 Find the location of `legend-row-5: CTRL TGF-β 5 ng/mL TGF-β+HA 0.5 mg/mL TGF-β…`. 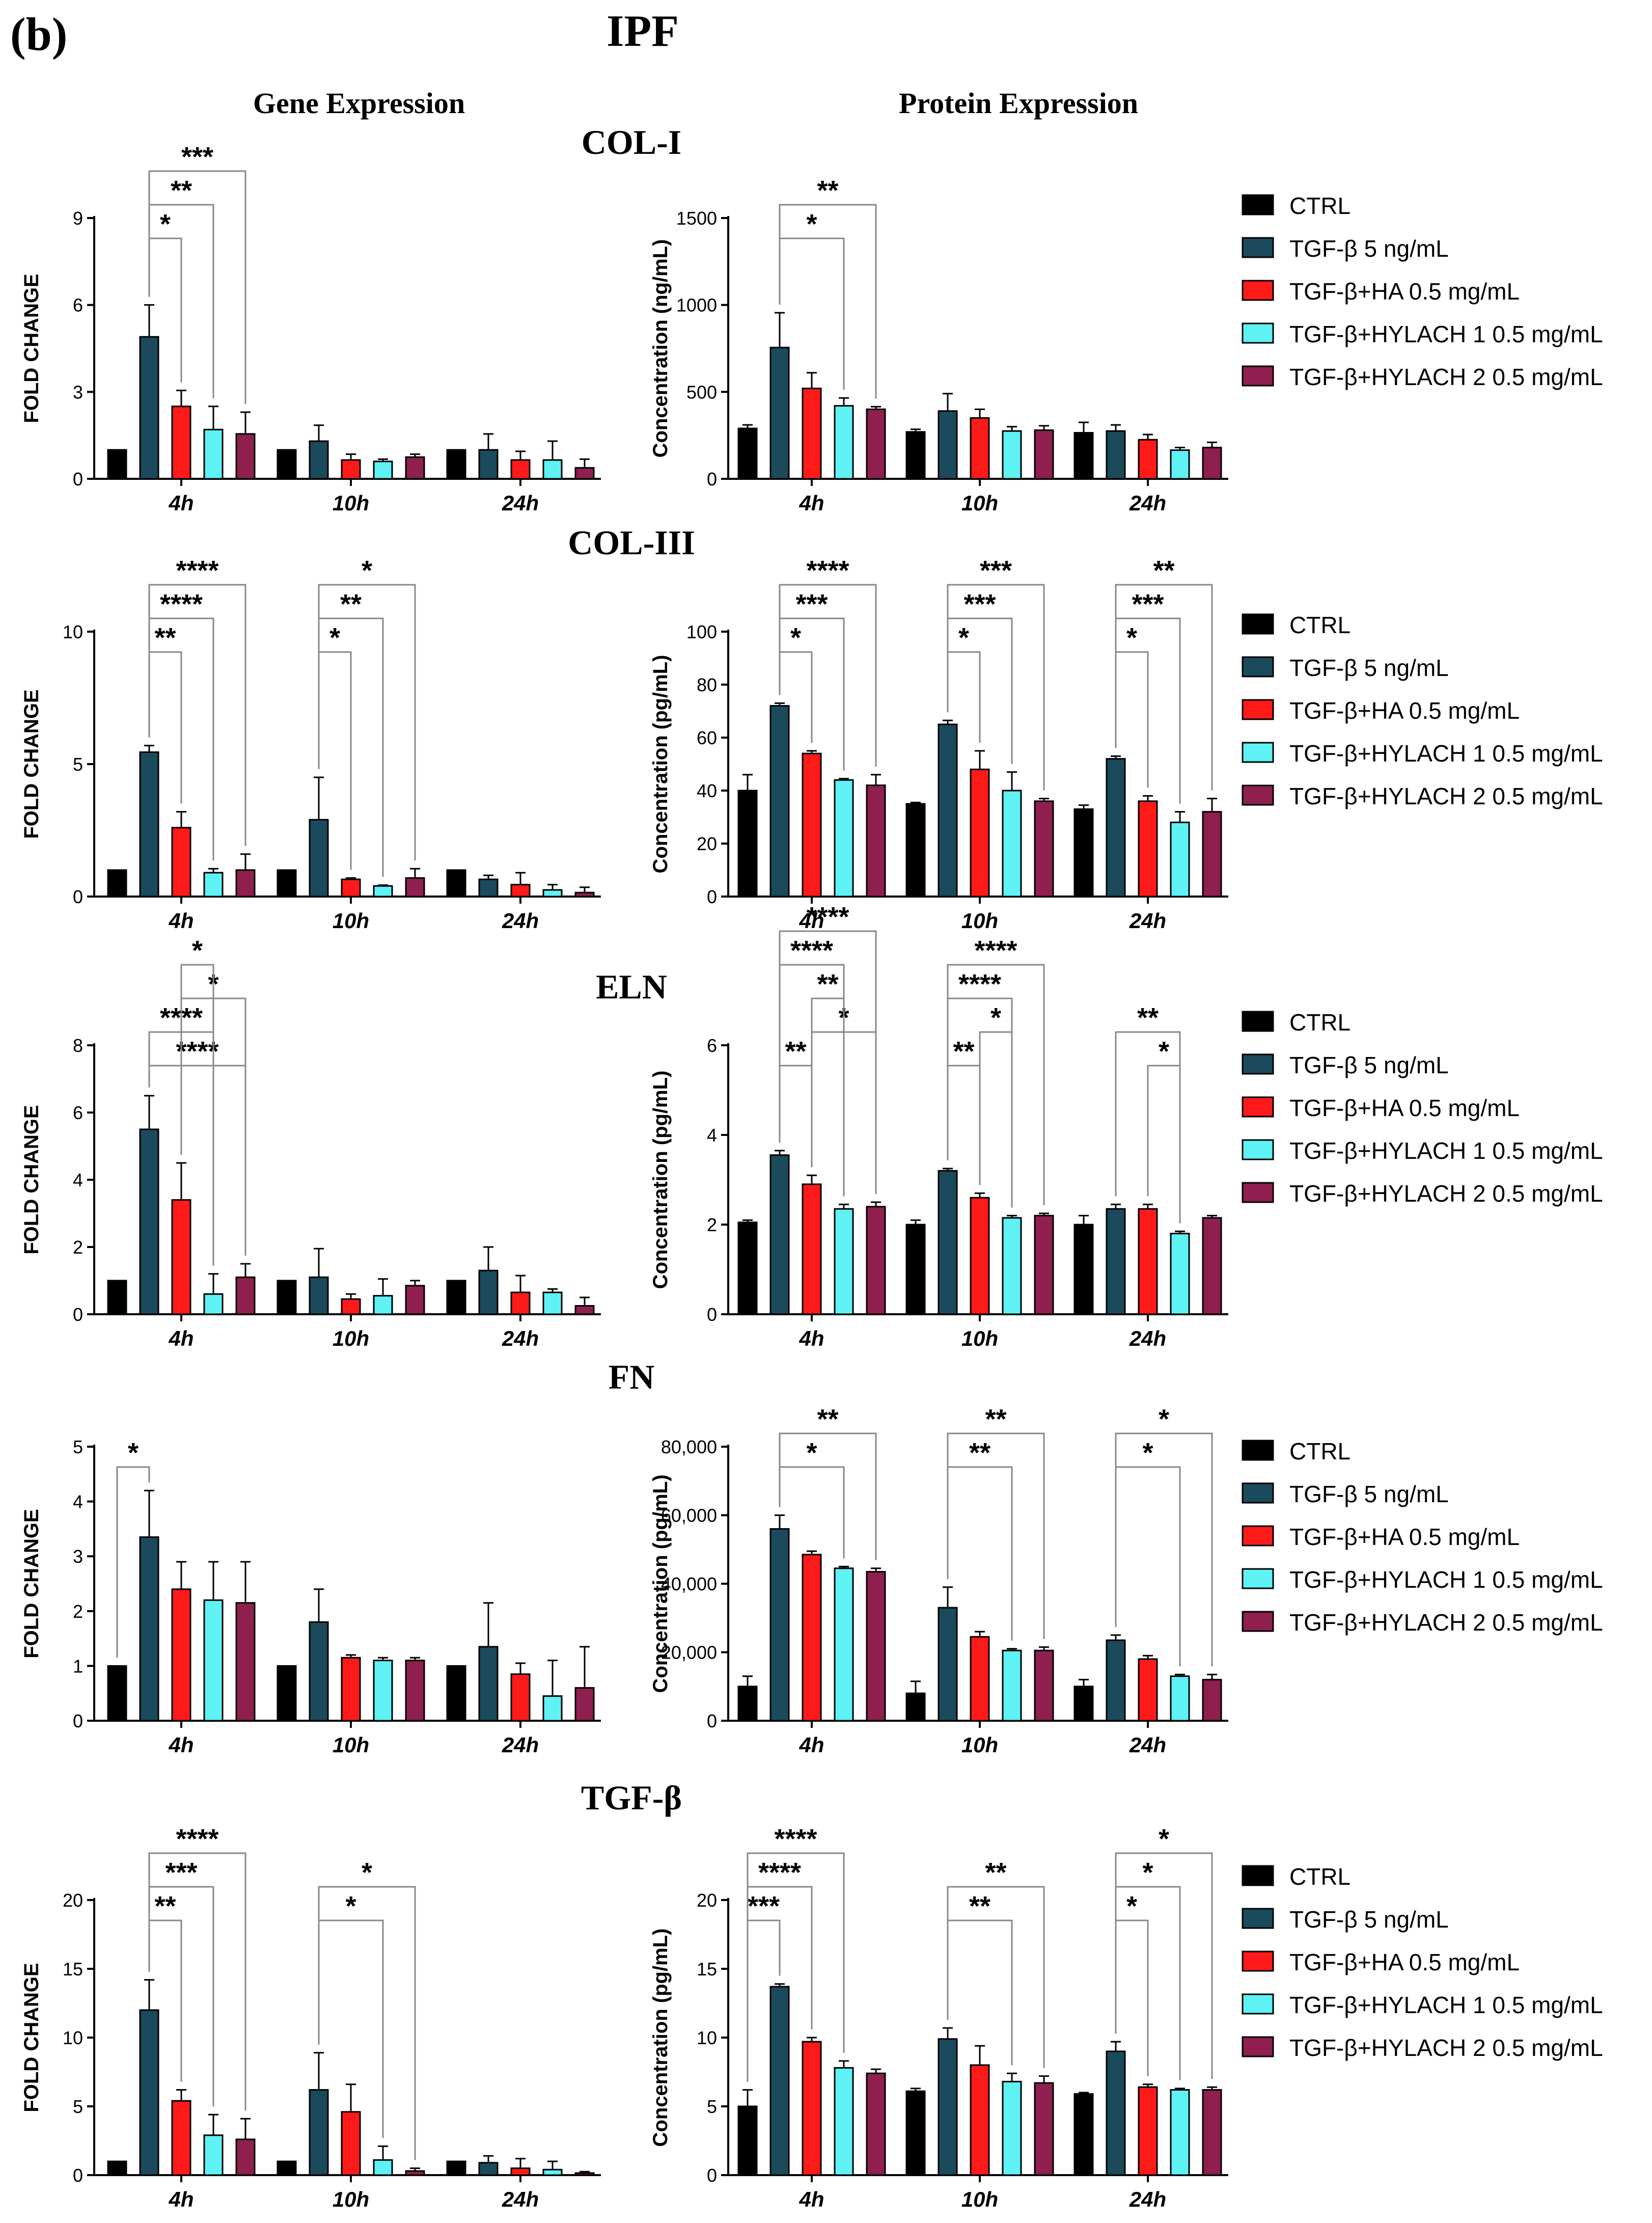

legend-row-5: CTRL TGF-β 5 ng/mL TGF-β+HA 0.5 mg/mL TGF-β… is located at coordinates (1422, 1962).